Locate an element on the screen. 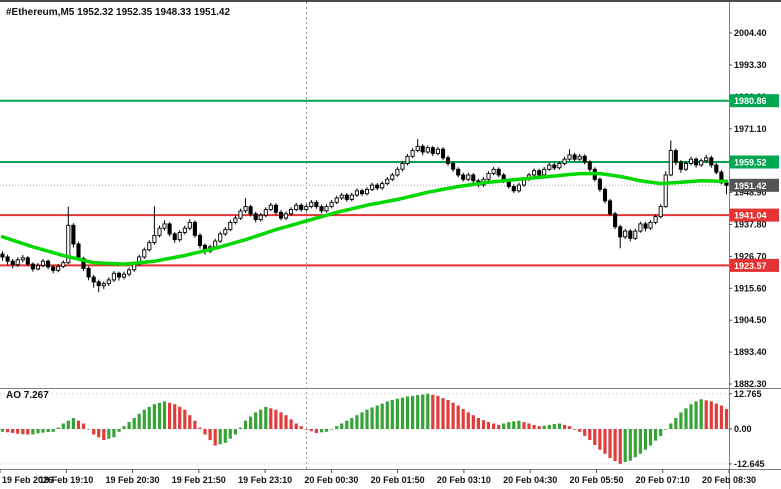 The height and width of the screenshot is (489, 781). ao-bars-falling is located at coordinates (367, 429).